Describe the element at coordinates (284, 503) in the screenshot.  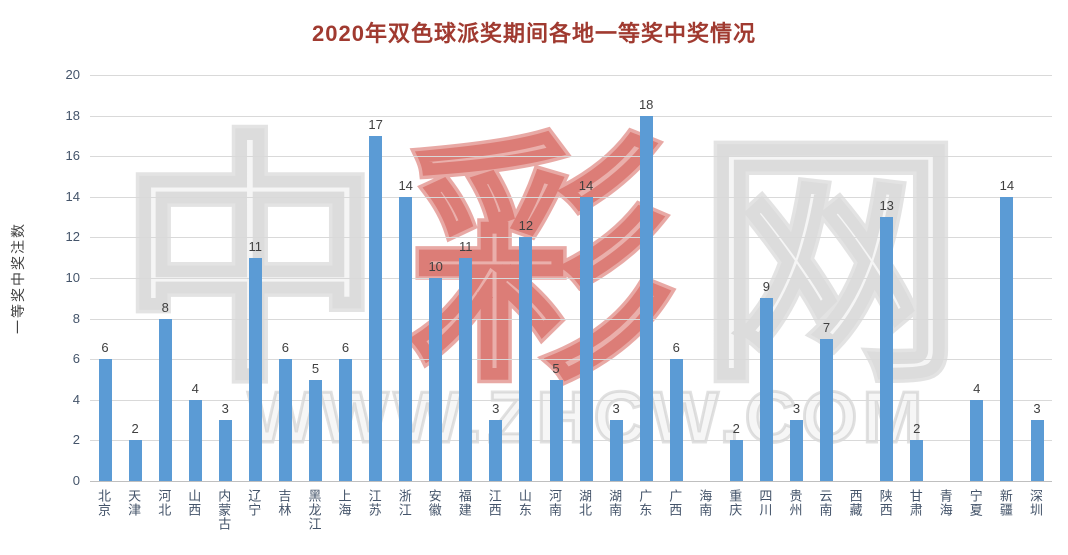
I see `x-axis-label: 吉林` at that location.